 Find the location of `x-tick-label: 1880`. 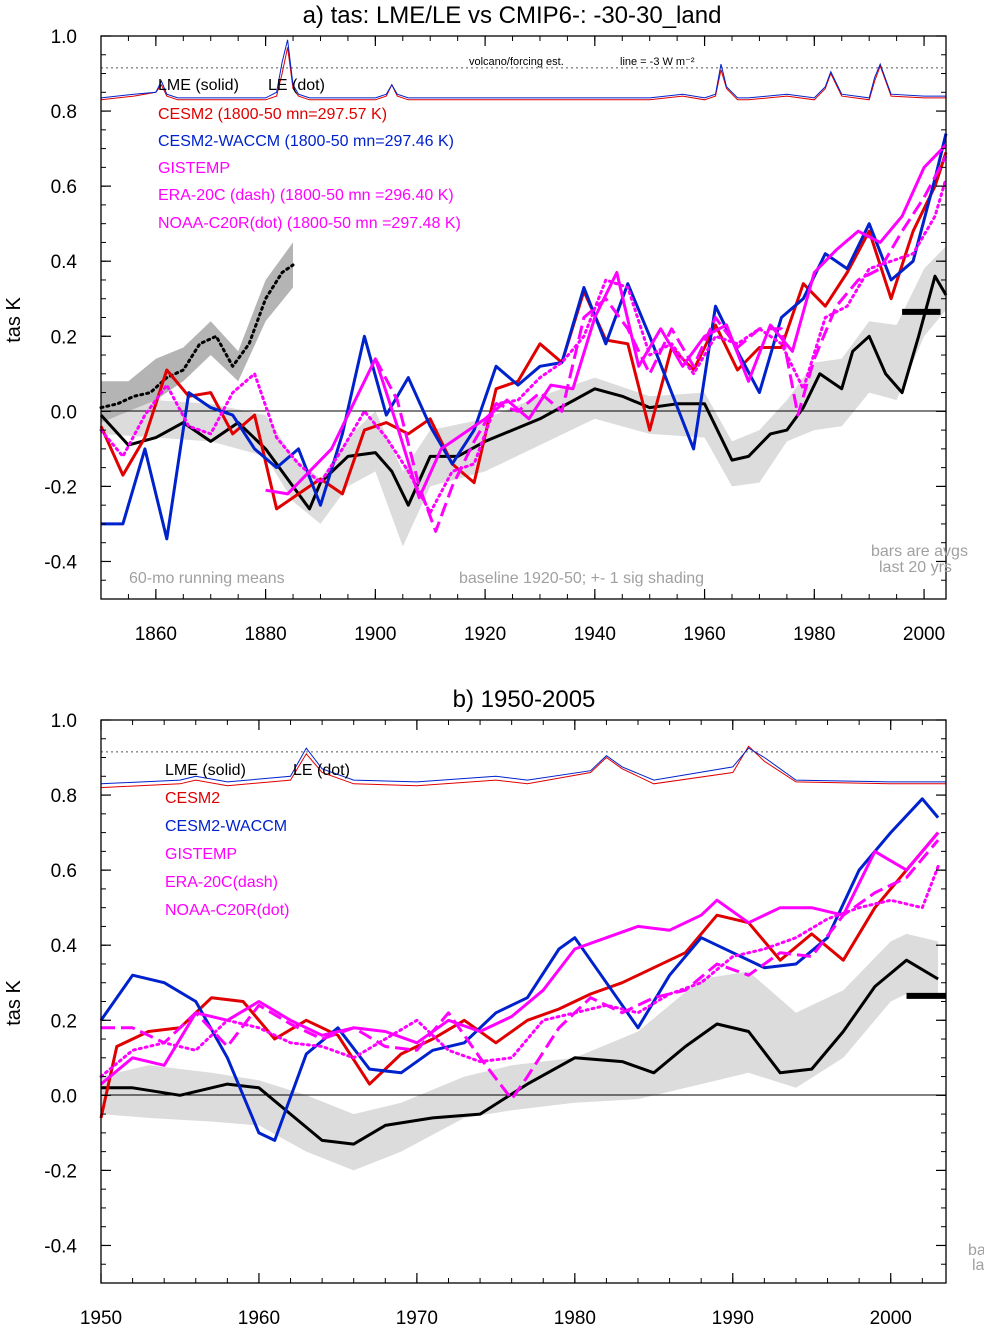

x-tick-label: 1880 is located at coordinates (265, 634).